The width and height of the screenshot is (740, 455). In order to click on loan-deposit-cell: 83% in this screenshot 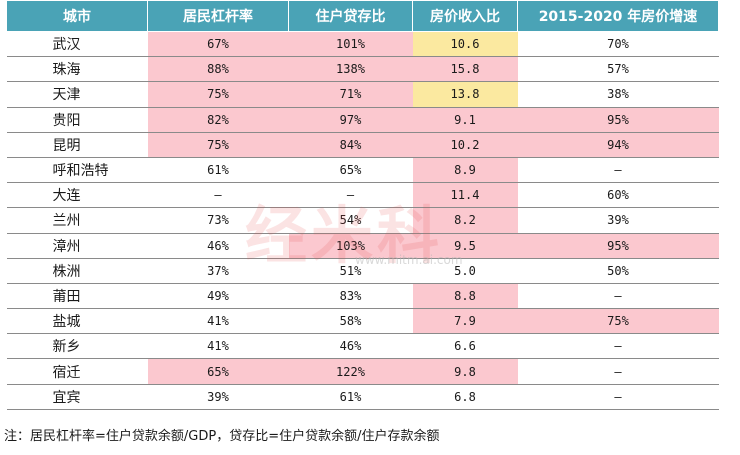, I will do `click(350, 296)`.